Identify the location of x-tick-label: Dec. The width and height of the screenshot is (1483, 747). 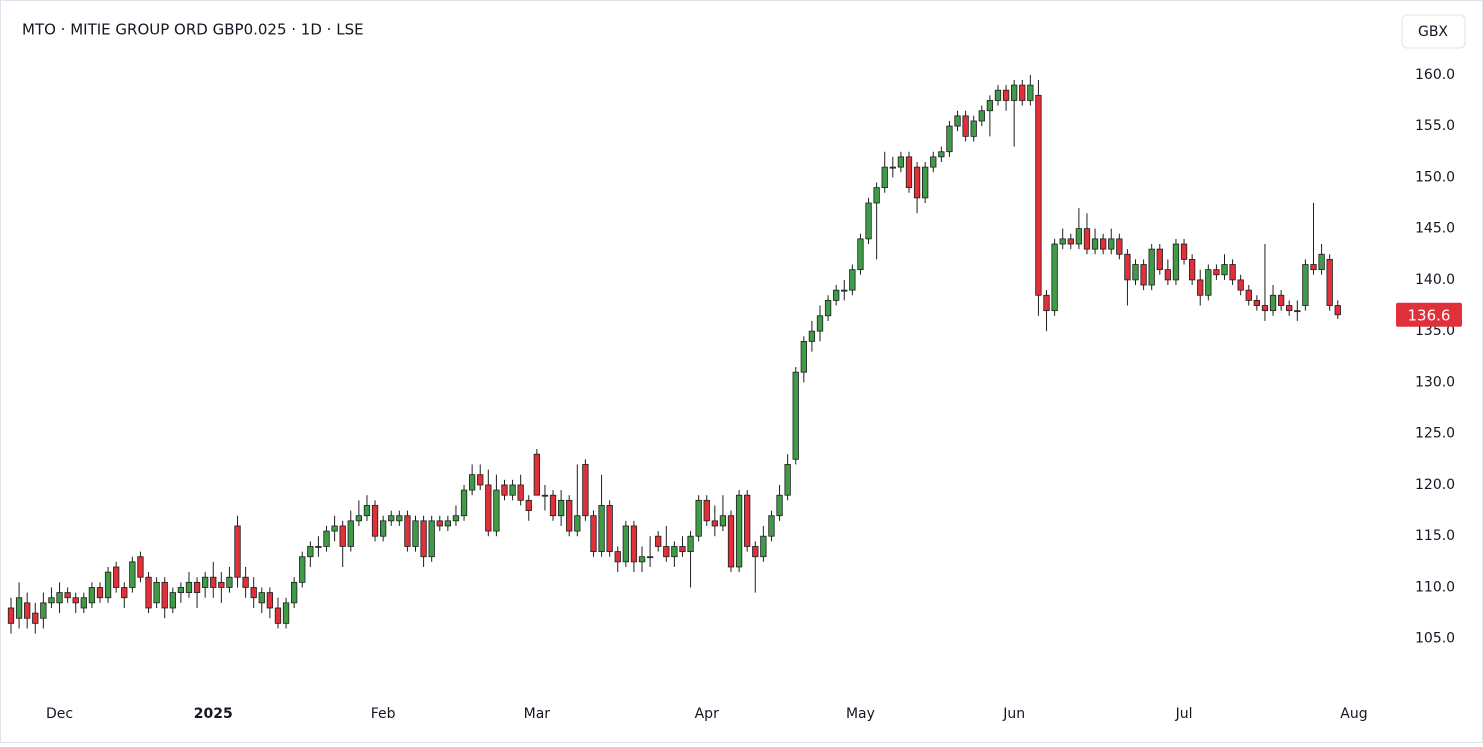
(59, 714).